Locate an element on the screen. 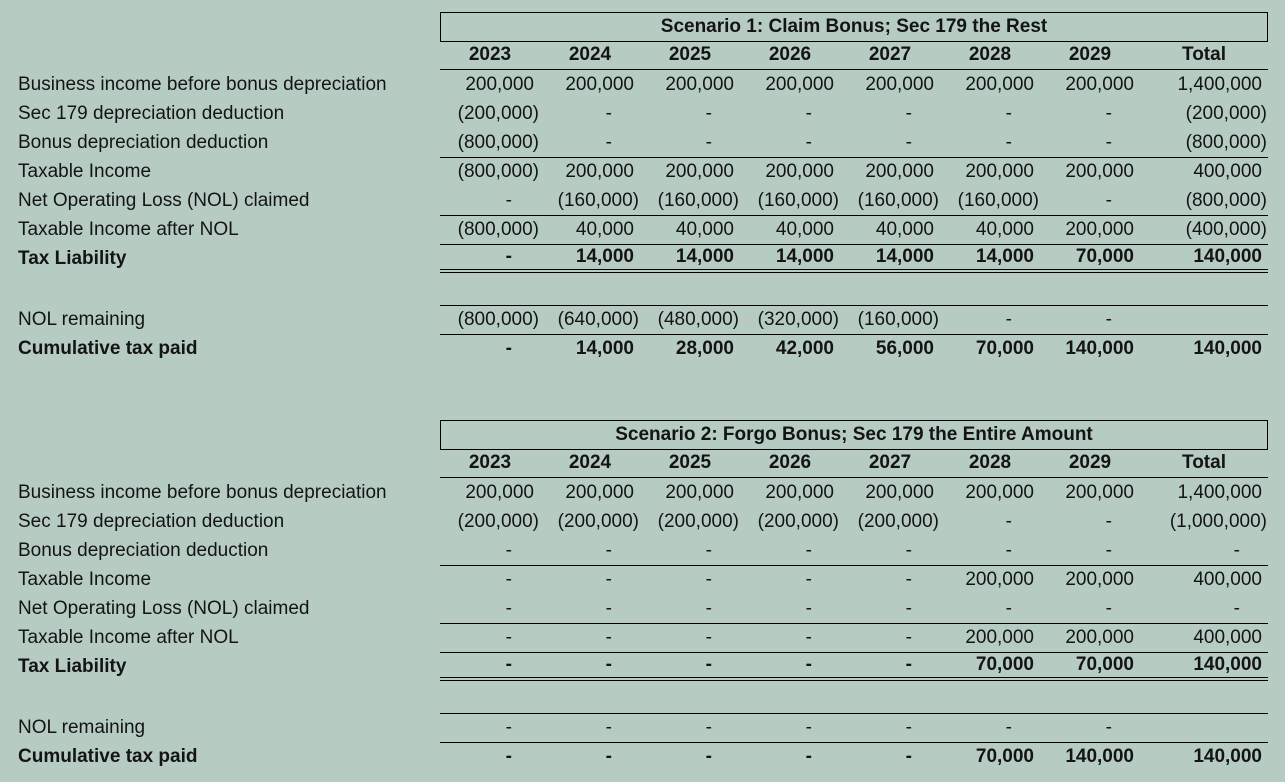 The height and width of the screenshot is (782, 1285). row-label: Sec 179 depreciation deduction is located at coordinates (151, 113).